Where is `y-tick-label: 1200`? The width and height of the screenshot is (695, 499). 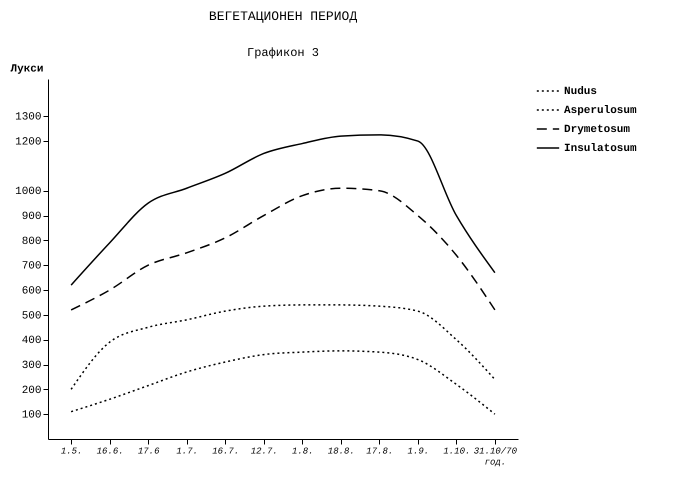 y-tick-label: 1200 is located at coordinates (28, 142).